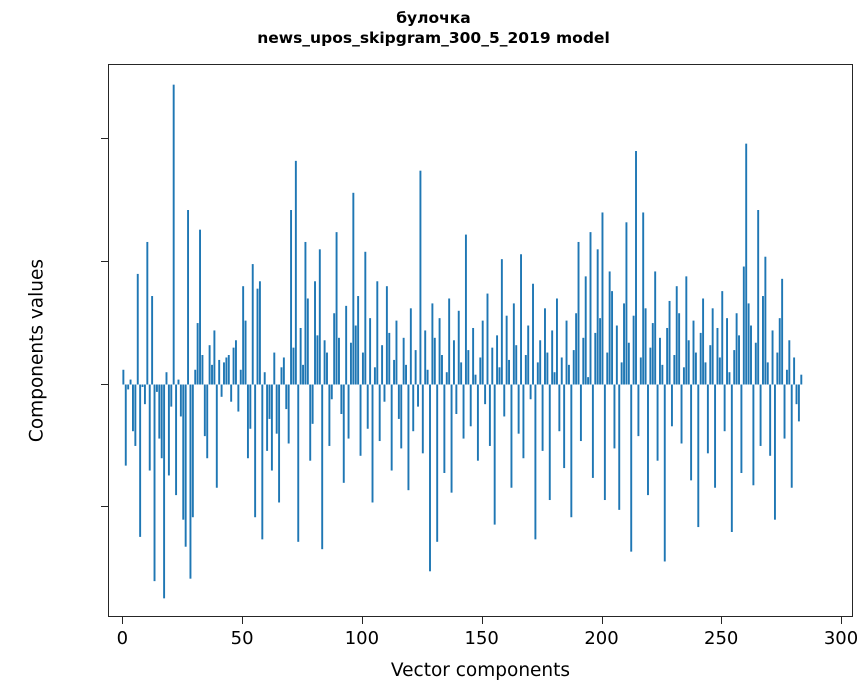  What do you see at coordinates (104, 261) in the screenshot?
I see `y-tick-mark` at bounding box center [104, 261].